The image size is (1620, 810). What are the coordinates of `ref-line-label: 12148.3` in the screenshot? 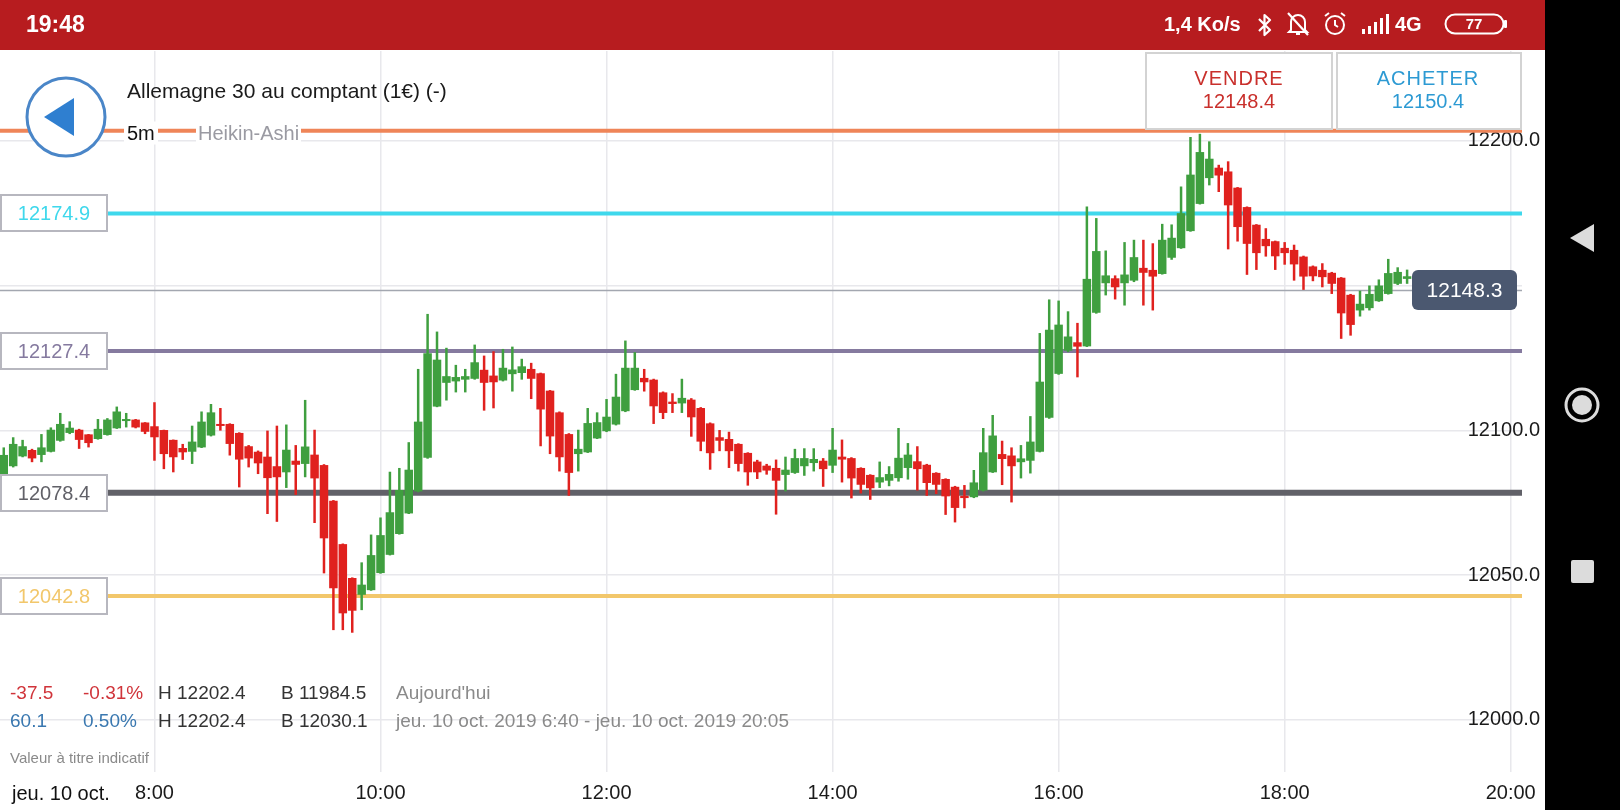 It's located at (1464, 290).